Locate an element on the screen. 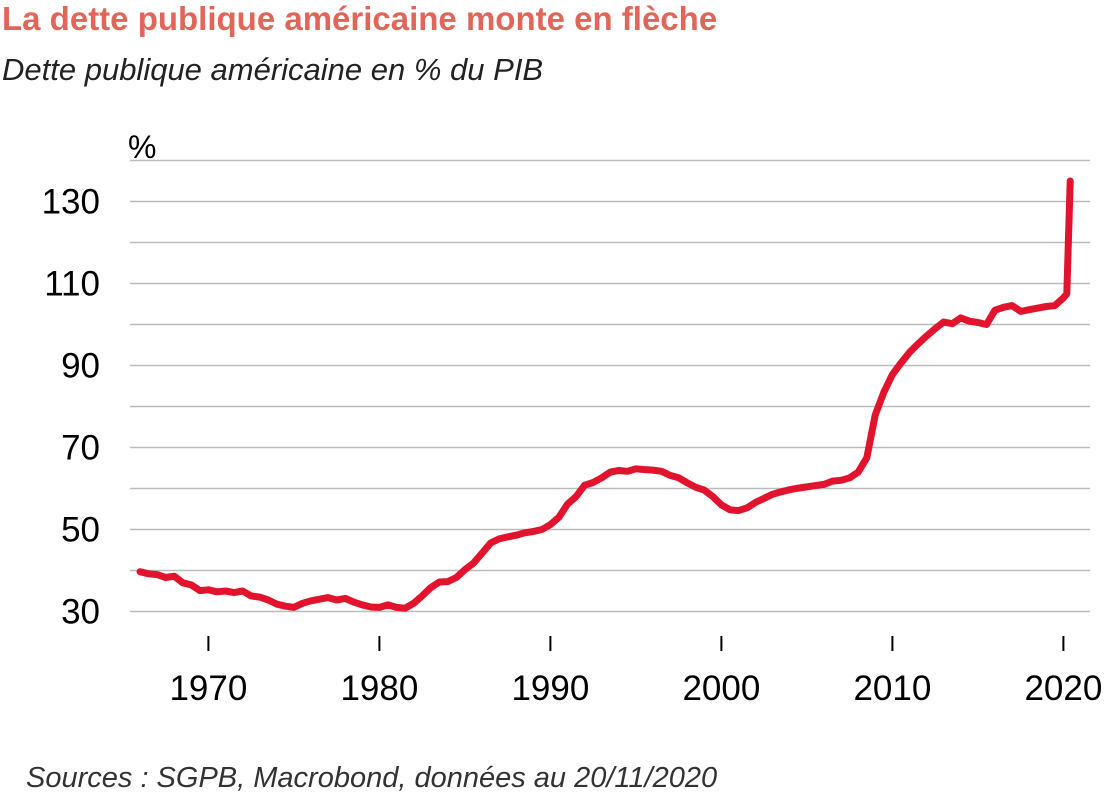 Image resolution: width=1111 pixels, height=811 pixels. x-tick-label-2010: 2010 is located at coordinates (892, 688).